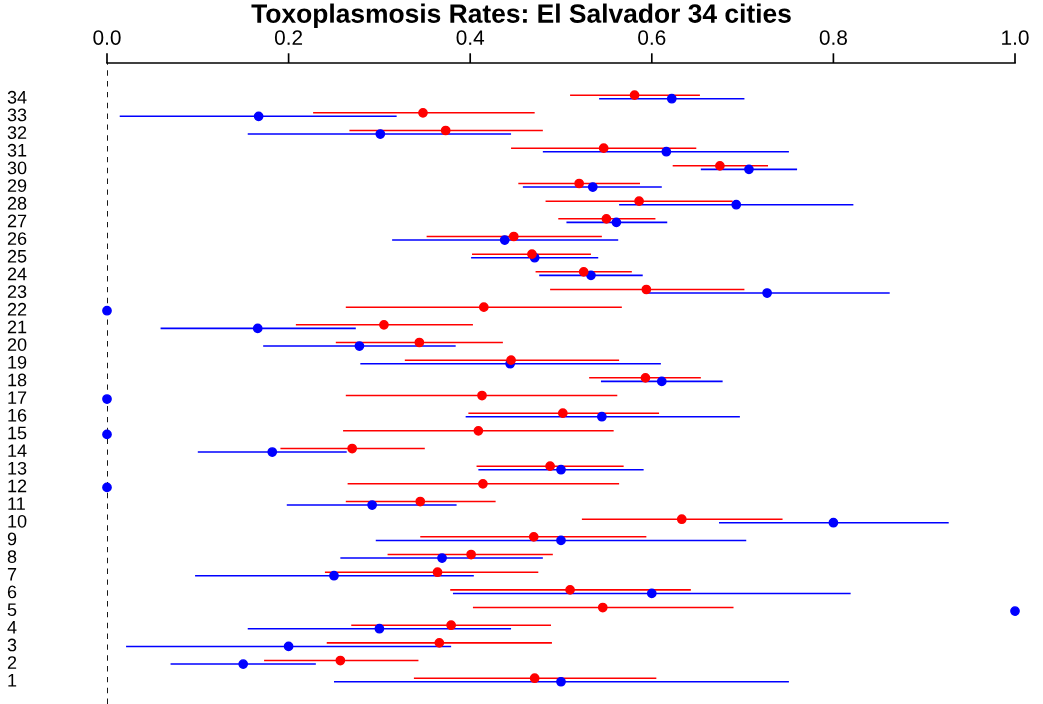  I want to click on y-tick-label: 28, so click(17, 203).